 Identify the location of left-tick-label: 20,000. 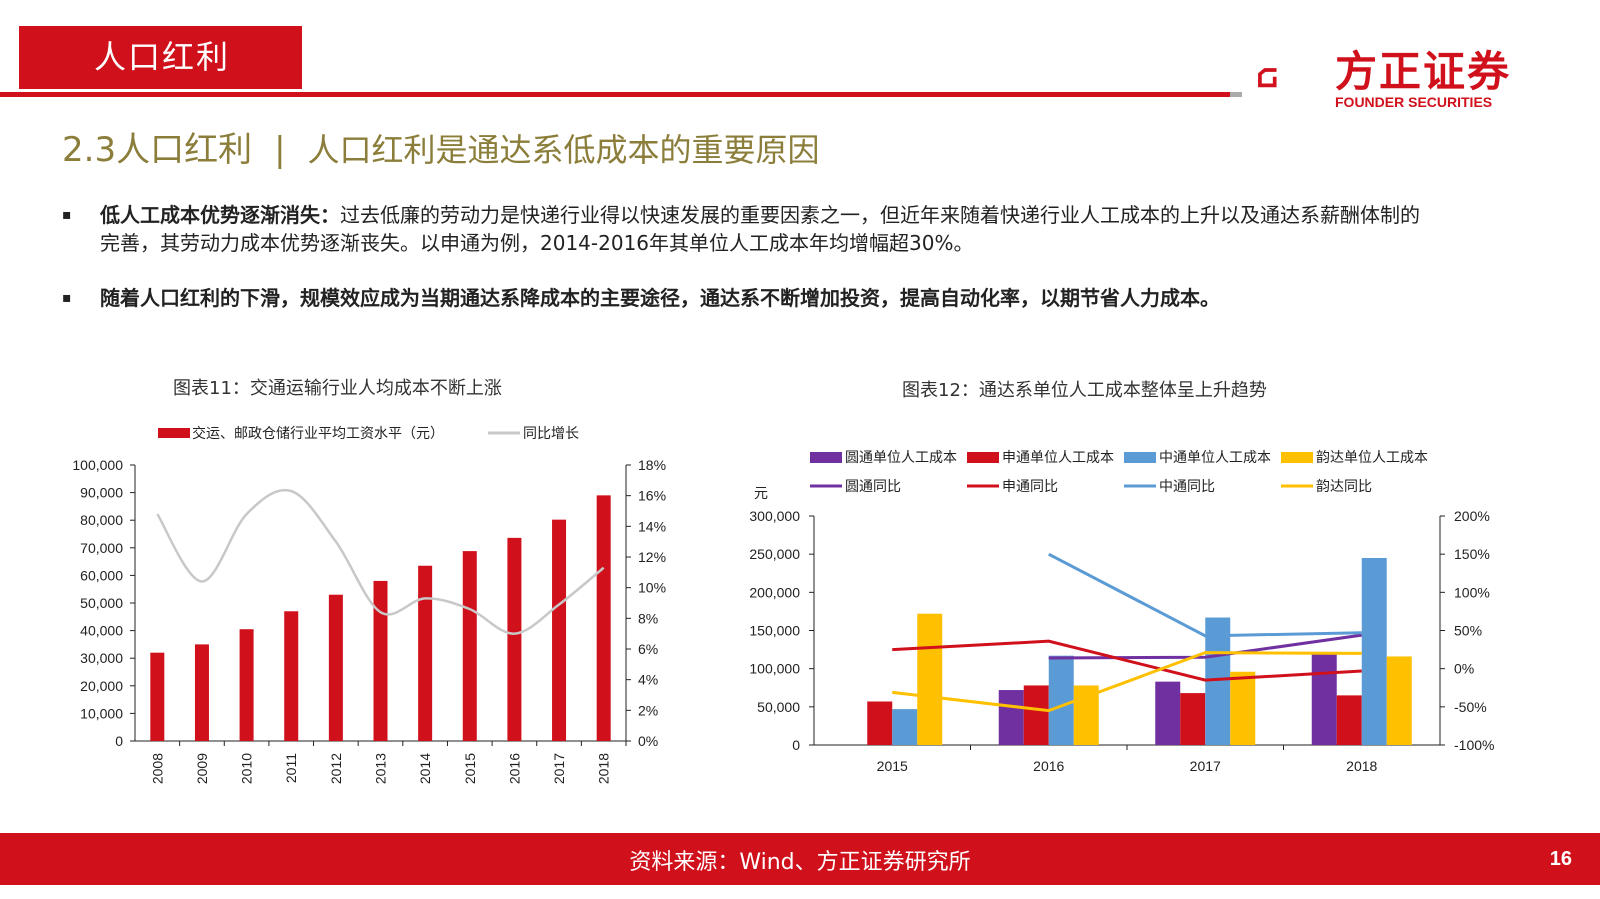
(101, 686).